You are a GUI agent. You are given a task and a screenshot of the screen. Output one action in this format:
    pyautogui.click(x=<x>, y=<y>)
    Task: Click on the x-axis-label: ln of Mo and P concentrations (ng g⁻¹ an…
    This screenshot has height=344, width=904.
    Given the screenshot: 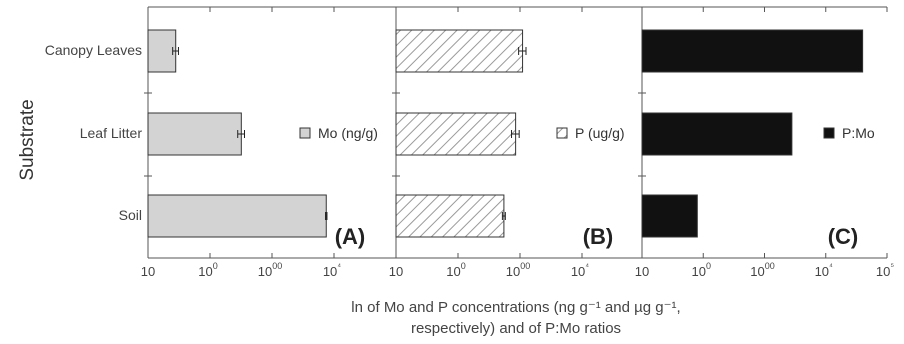 What is the action you would take?
    pyautogui.click(x=515, y=318)
    